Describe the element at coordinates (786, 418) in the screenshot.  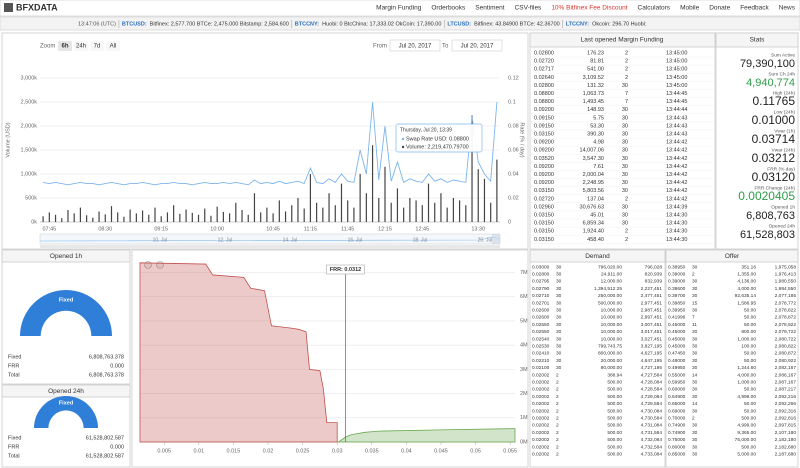
I see `book-total: 2,092,816` at that location.